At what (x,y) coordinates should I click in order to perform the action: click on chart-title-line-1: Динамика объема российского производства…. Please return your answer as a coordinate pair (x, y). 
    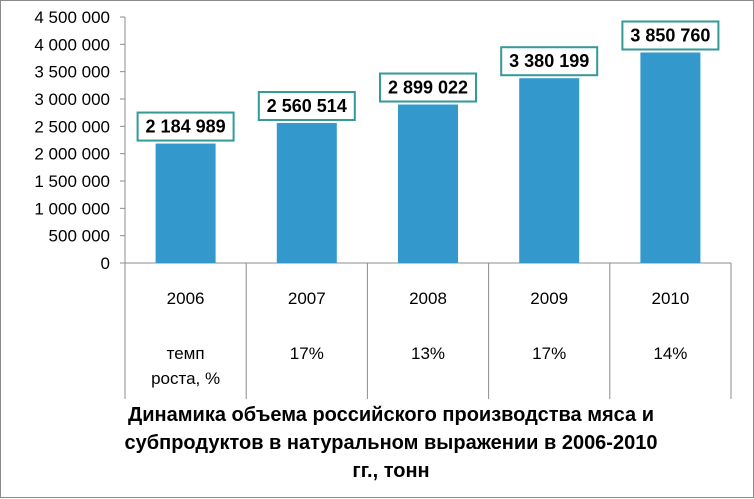
    Looking at the image, I should click on (390, 415).